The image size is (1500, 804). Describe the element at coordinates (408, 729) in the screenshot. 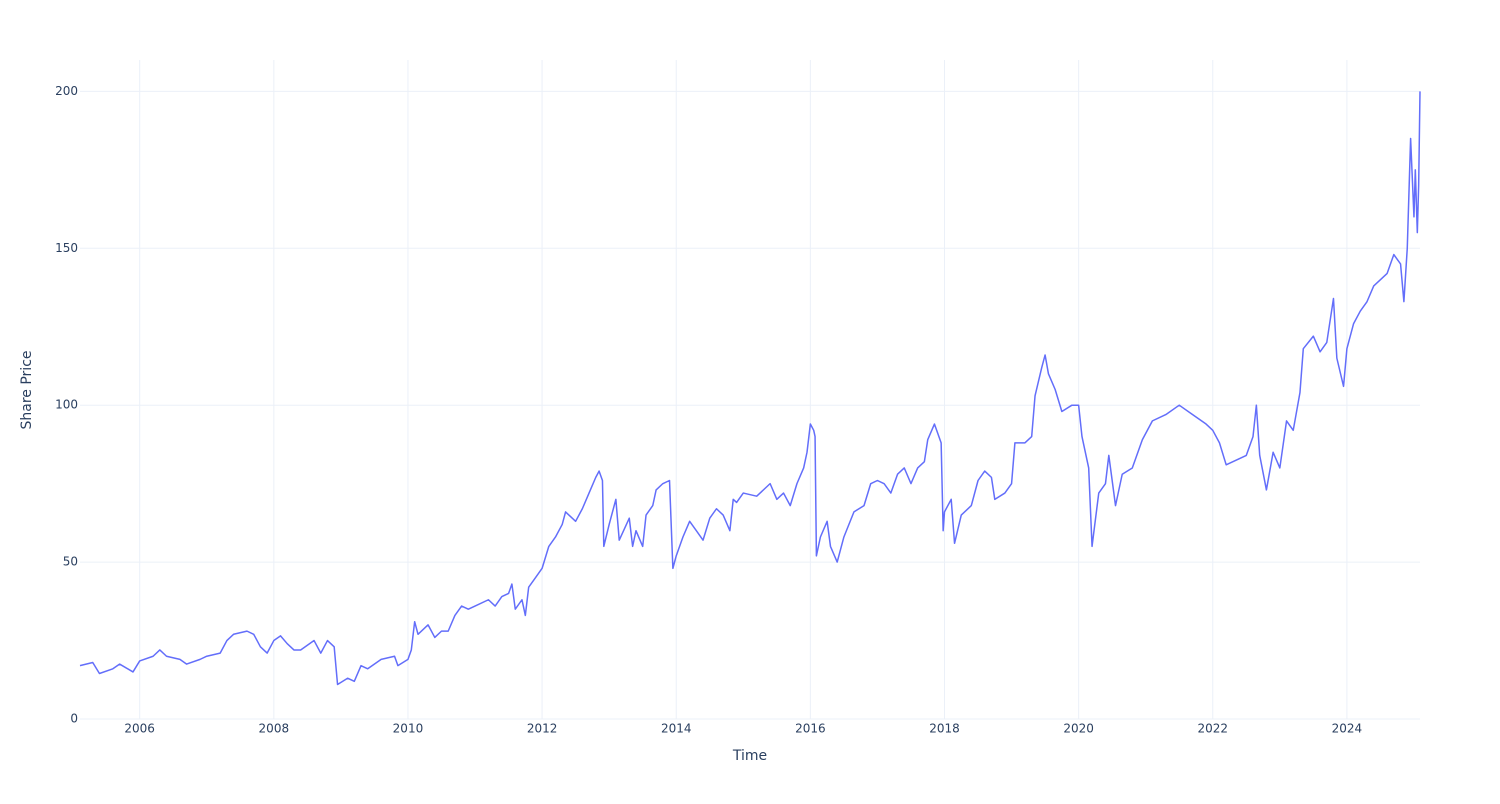

I see `x-tick-label: 2010` at that location.